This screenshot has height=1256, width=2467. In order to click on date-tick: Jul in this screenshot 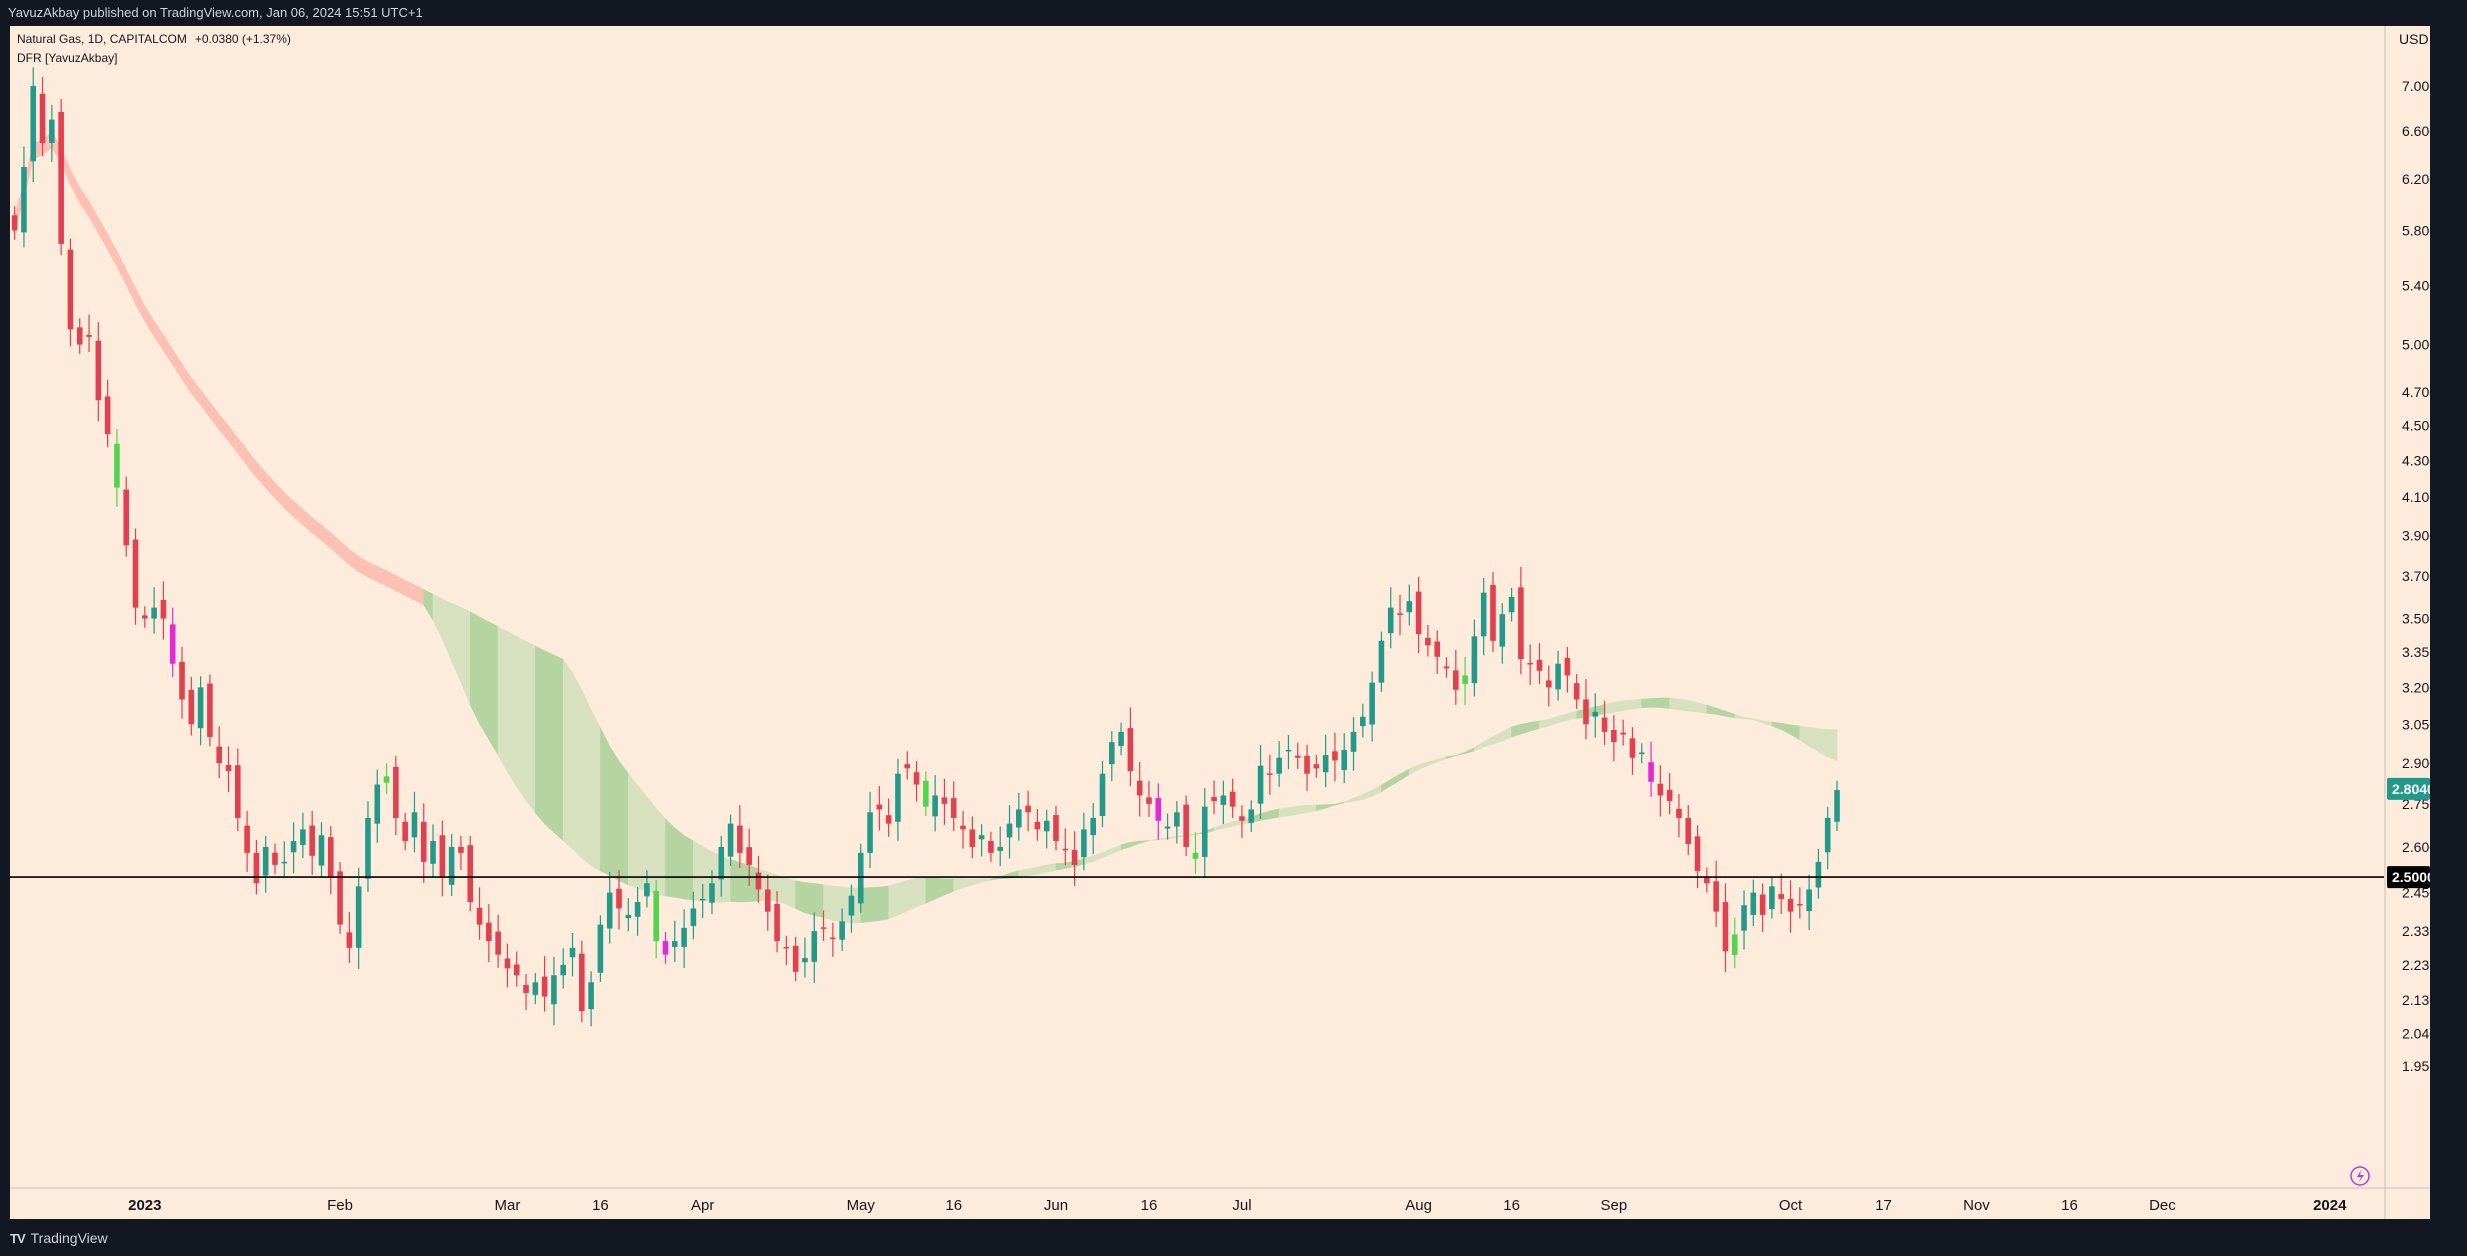, I will do `click(1241, 1205)`.